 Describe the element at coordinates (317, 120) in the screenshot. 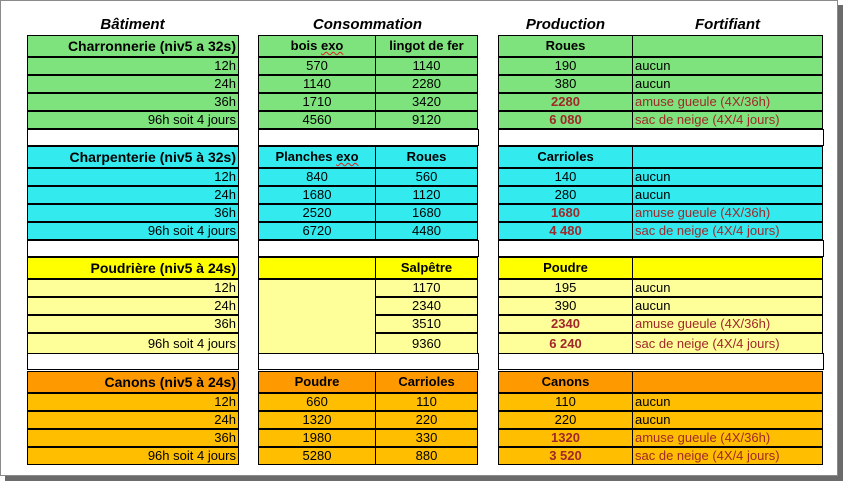

I see `consumption-a-value: 4560` at that location.